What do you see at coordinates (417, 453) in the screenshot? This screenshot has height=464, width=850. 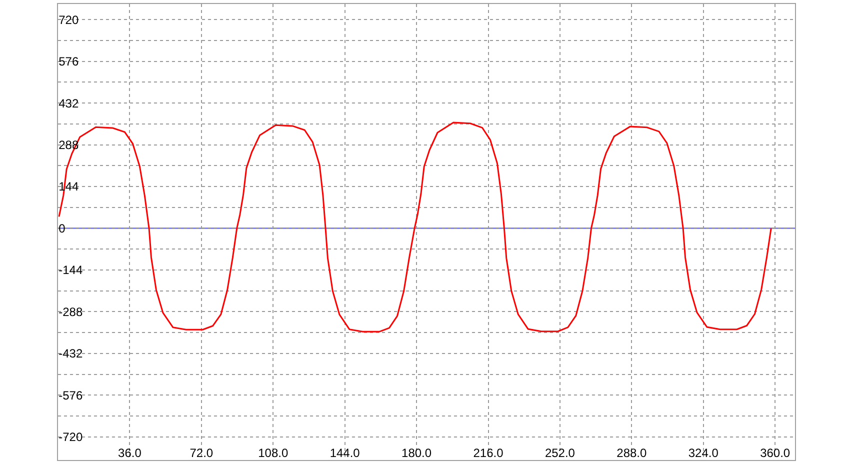 I see `x-tick-label: 180.0` at bounding box center [417, 453].